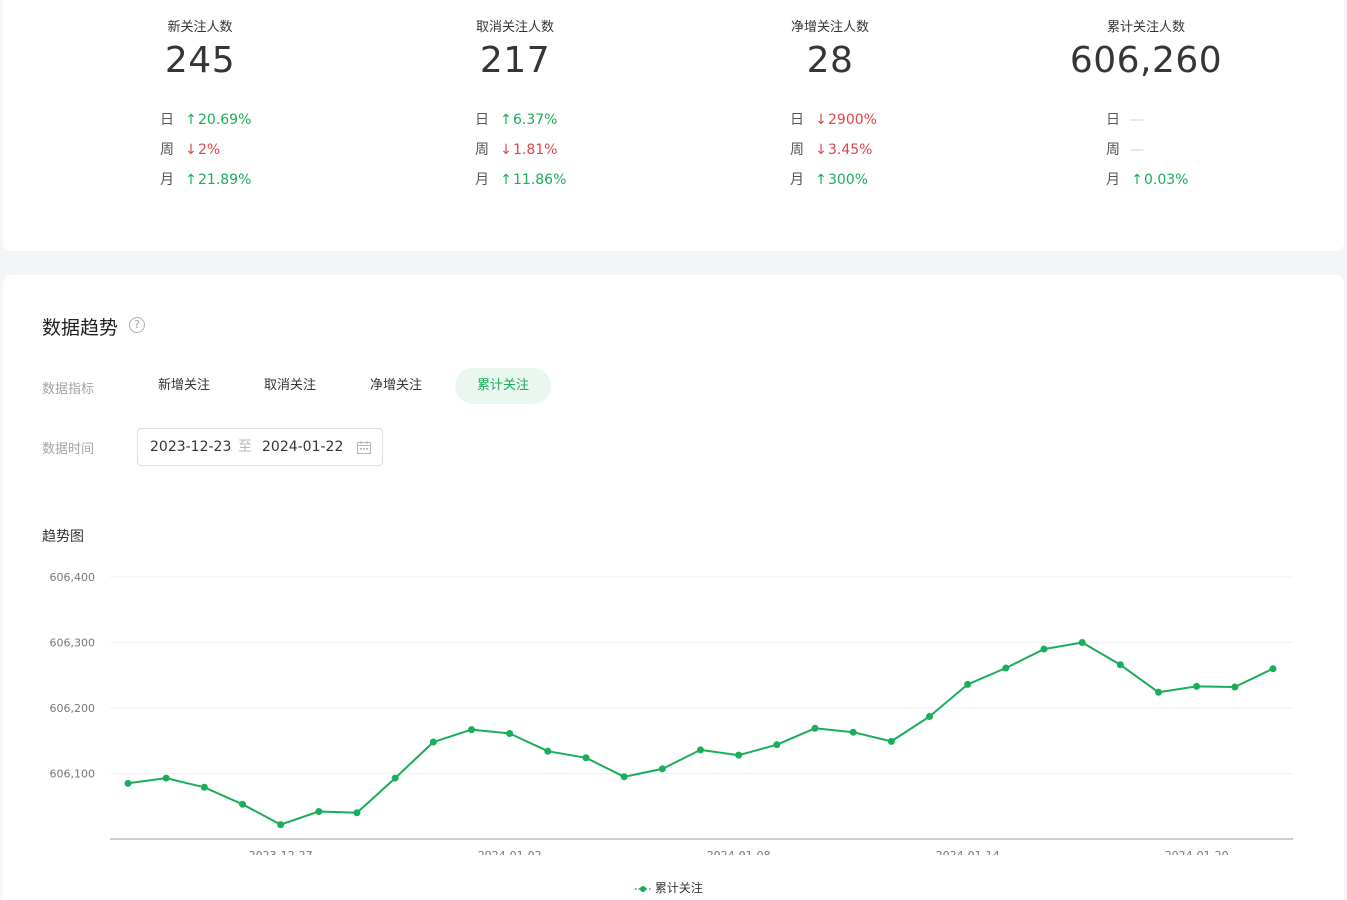 The height and width of the screenshot is (900, 1347). I want to click on stat-row-week: 周 —, so click(1125, 150).